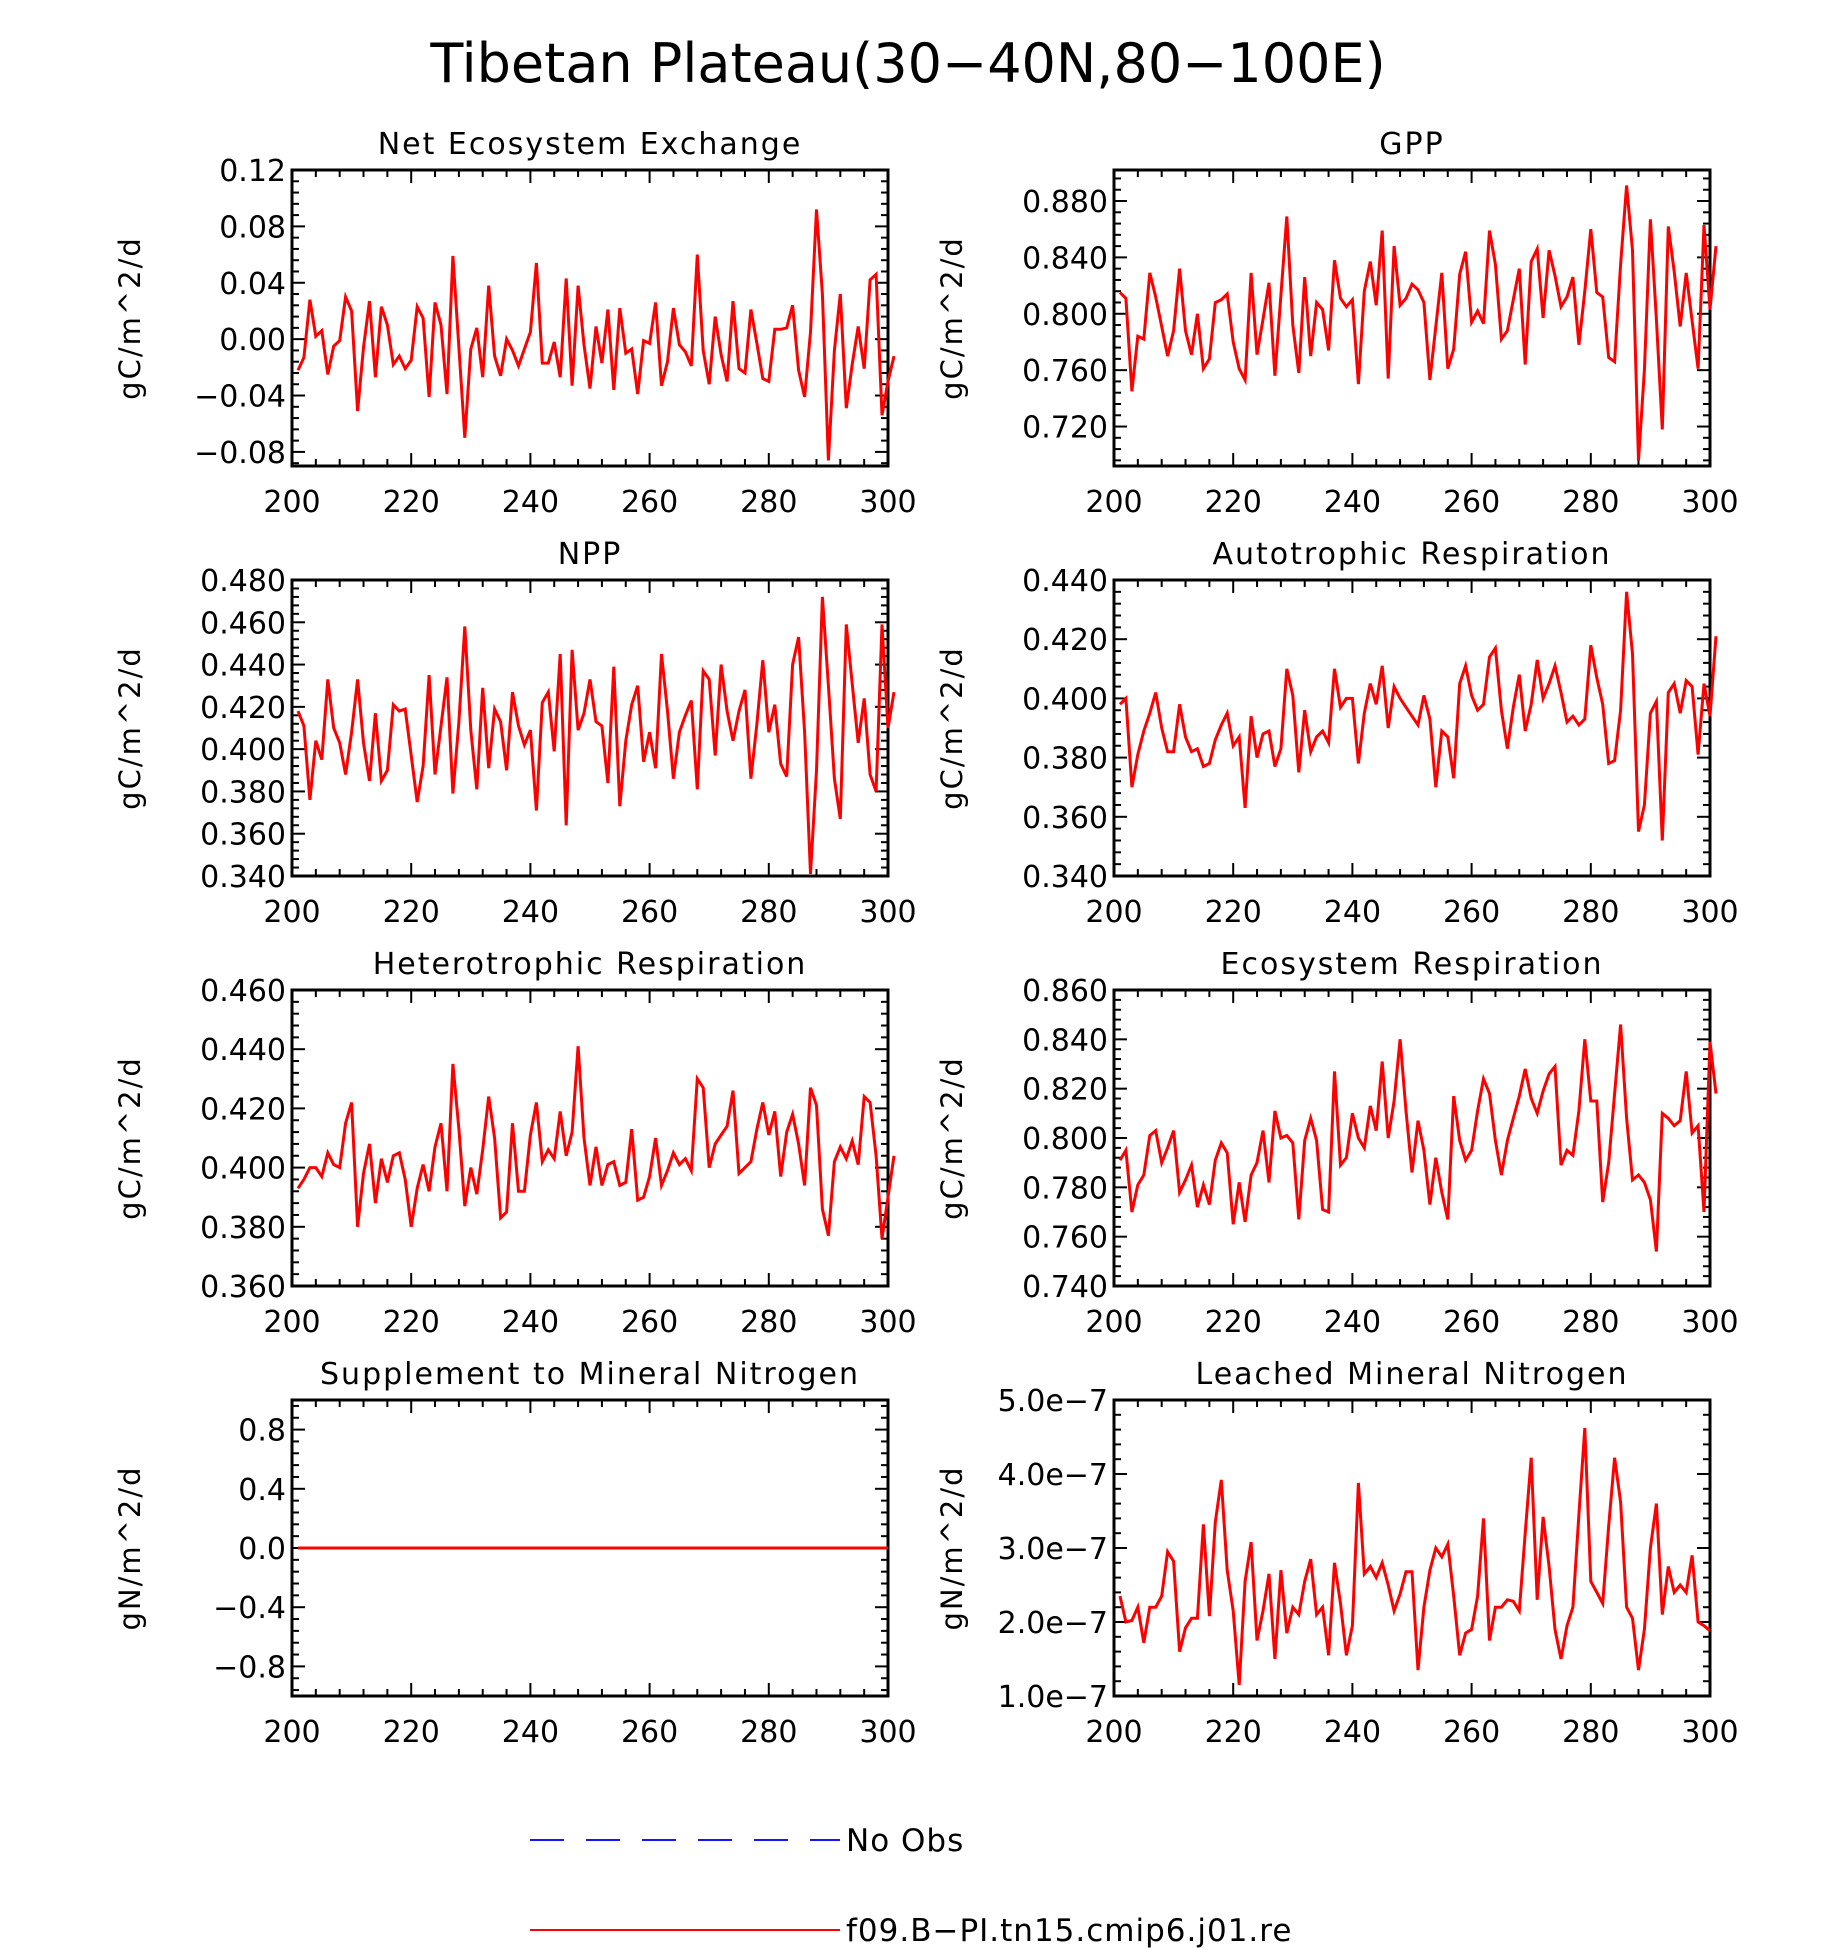 This screenshot has height=1948, width=1836. What do you see at coordinates (262, 1490) in the screenshot?
I see `y-tick-label: 0.4` at bounding box center [262, 1490].